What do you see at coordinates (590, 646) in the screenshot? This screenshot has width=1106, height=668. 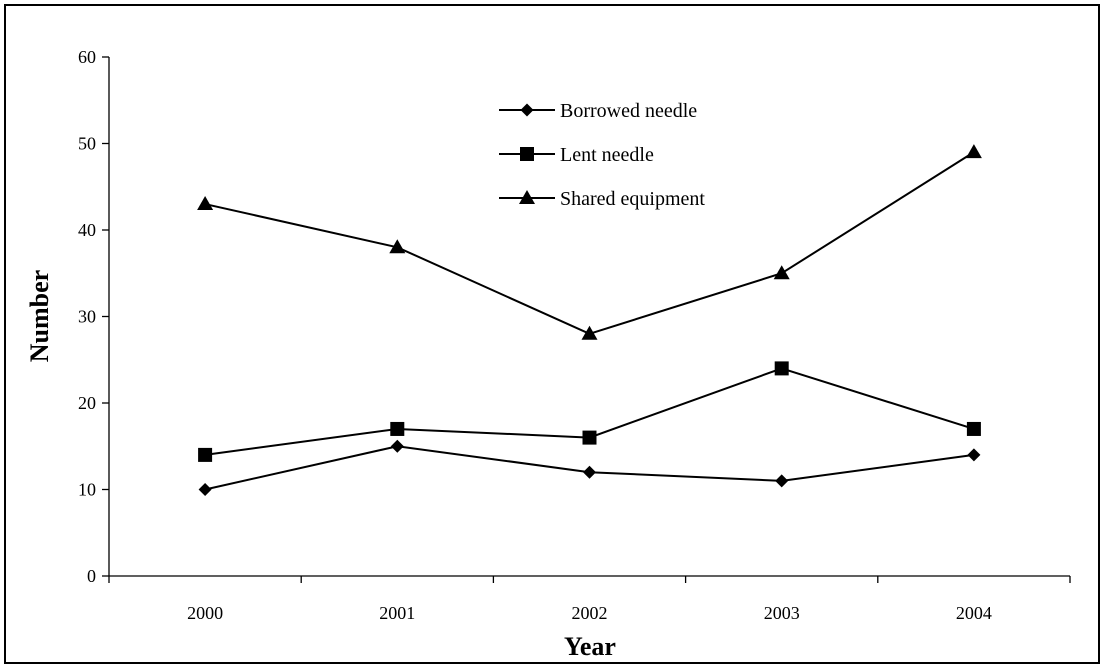 I see `x-axis-label: Year` at bounding box center [590, 646].